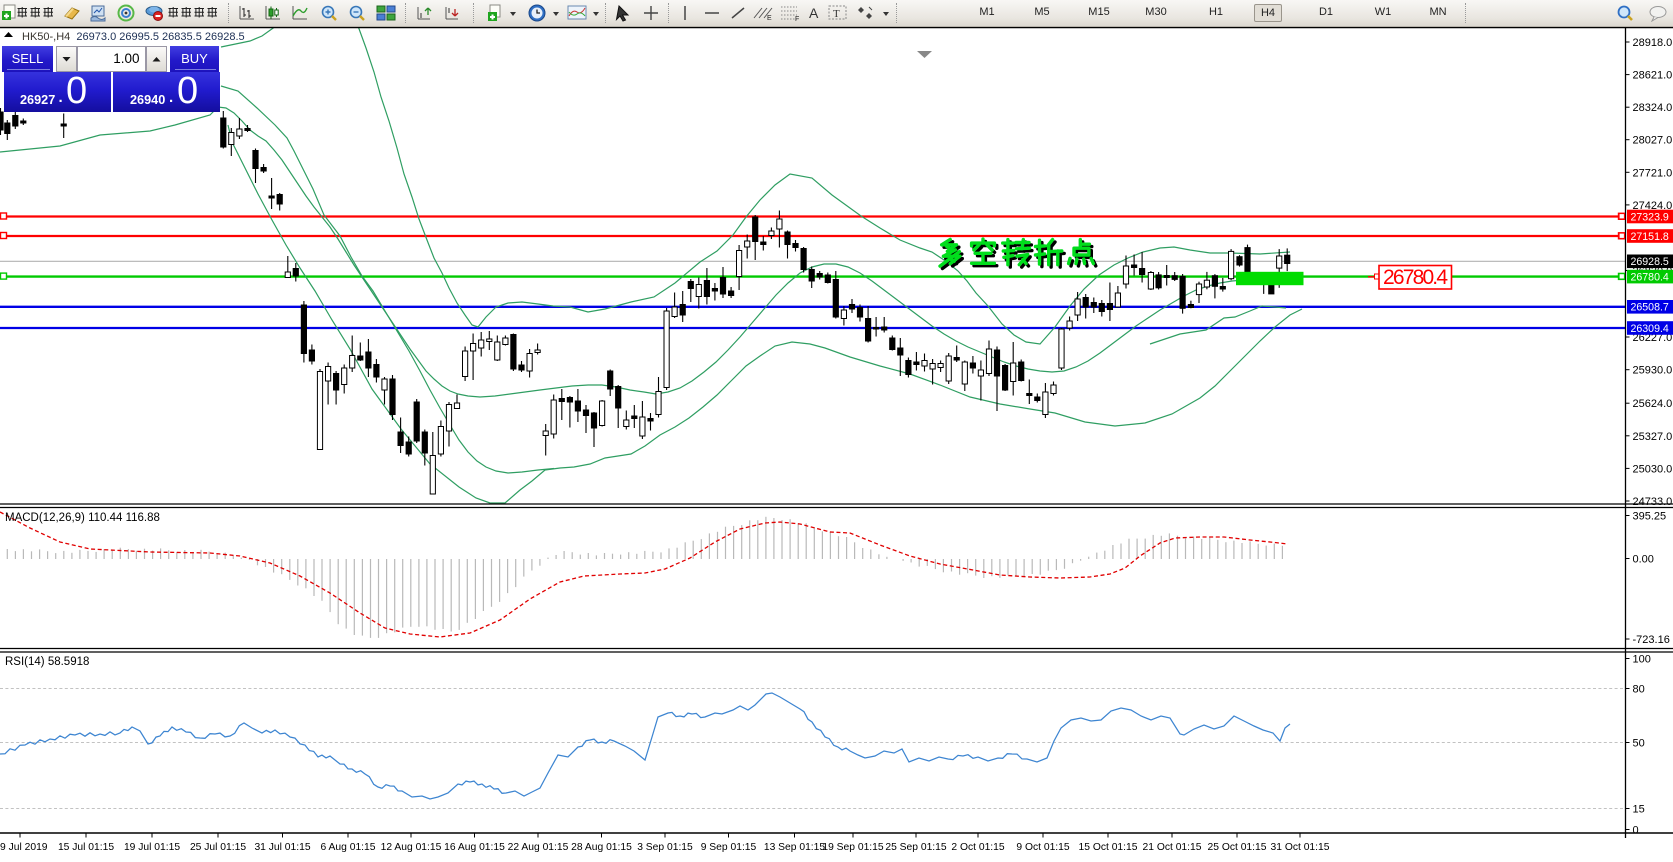 This screenshot has width=1673, height=862. What do you see at coordinates (282, 847) in the screenshot?
I see `svg-text: 31 Jul 01:15` at bounding box center [282, 847].